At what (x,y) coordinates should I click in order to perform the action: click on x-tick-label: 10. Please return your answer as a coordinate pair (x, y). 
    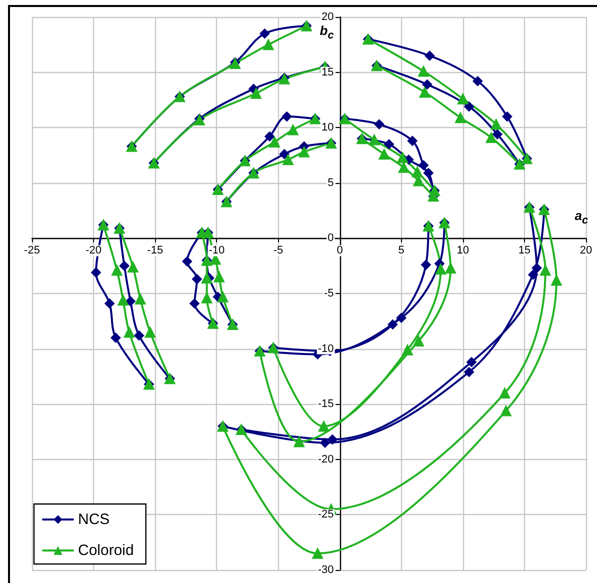
    Looking at the image, I should click on (463, 250).